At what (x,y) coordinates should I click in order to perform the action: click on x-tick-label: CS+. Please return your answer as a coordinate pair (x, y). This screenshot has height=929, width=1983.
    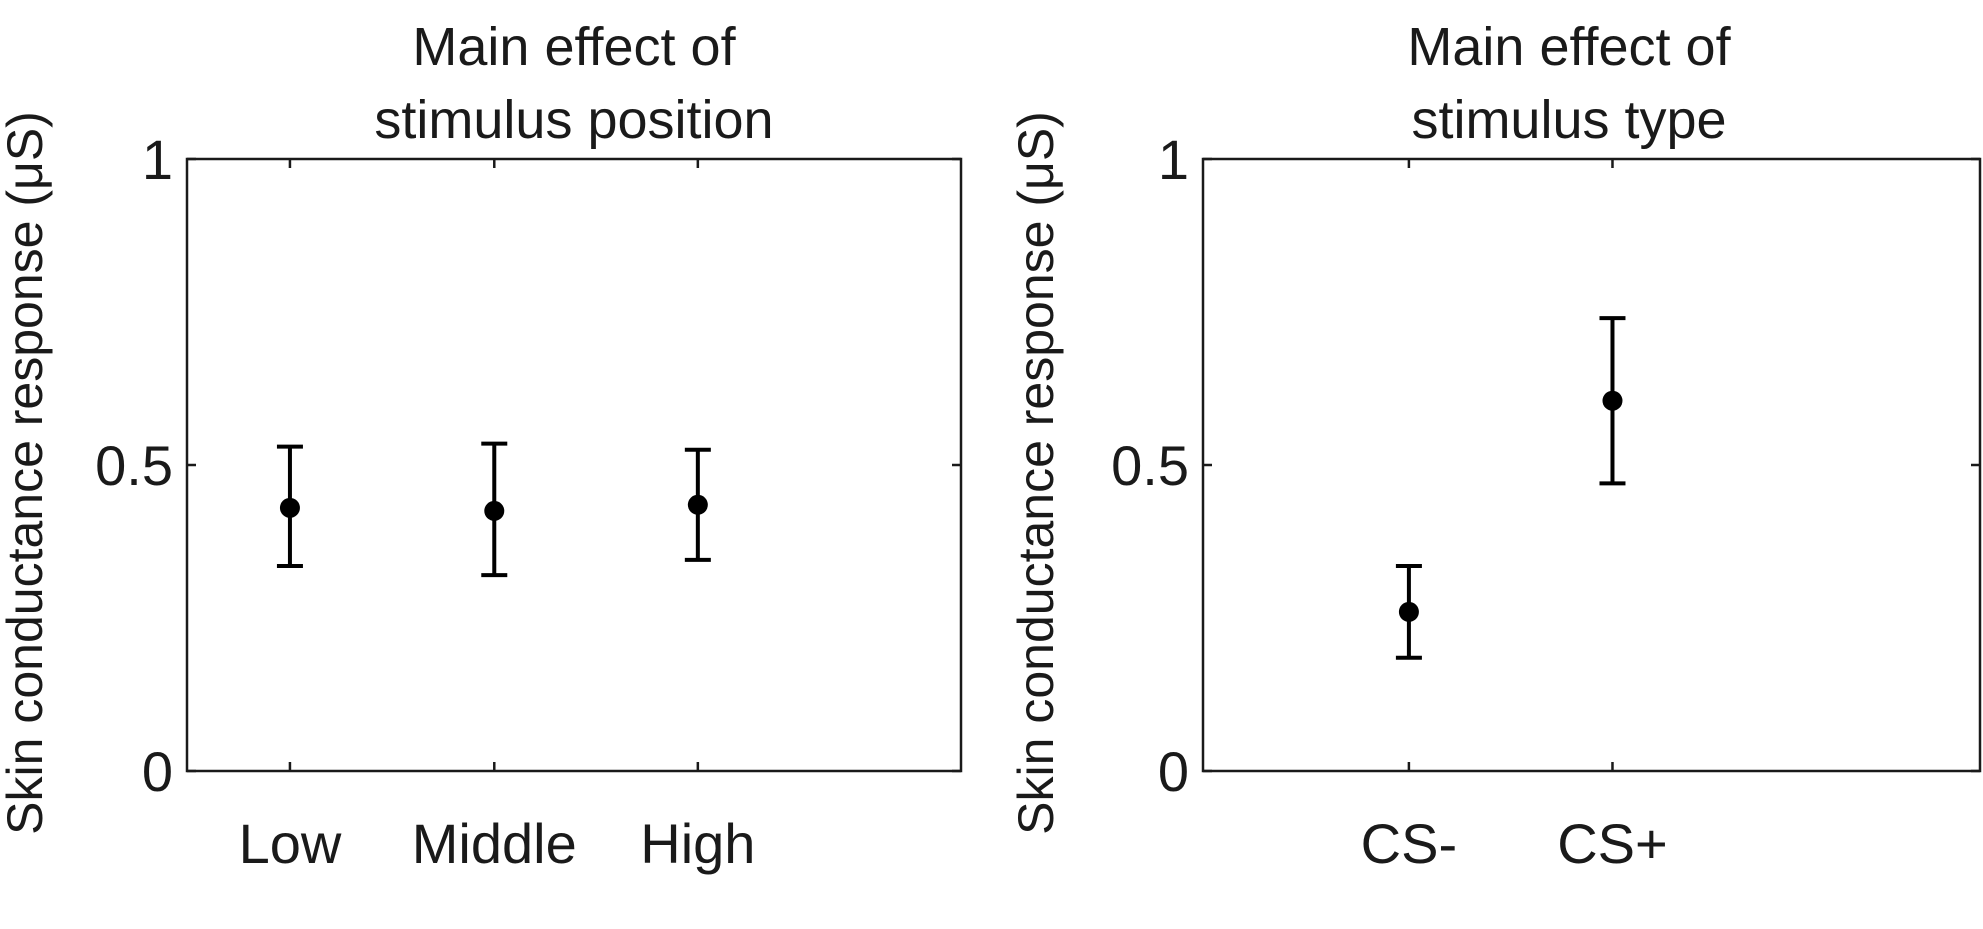
    Looking at the image, I should click on (1612, 843).